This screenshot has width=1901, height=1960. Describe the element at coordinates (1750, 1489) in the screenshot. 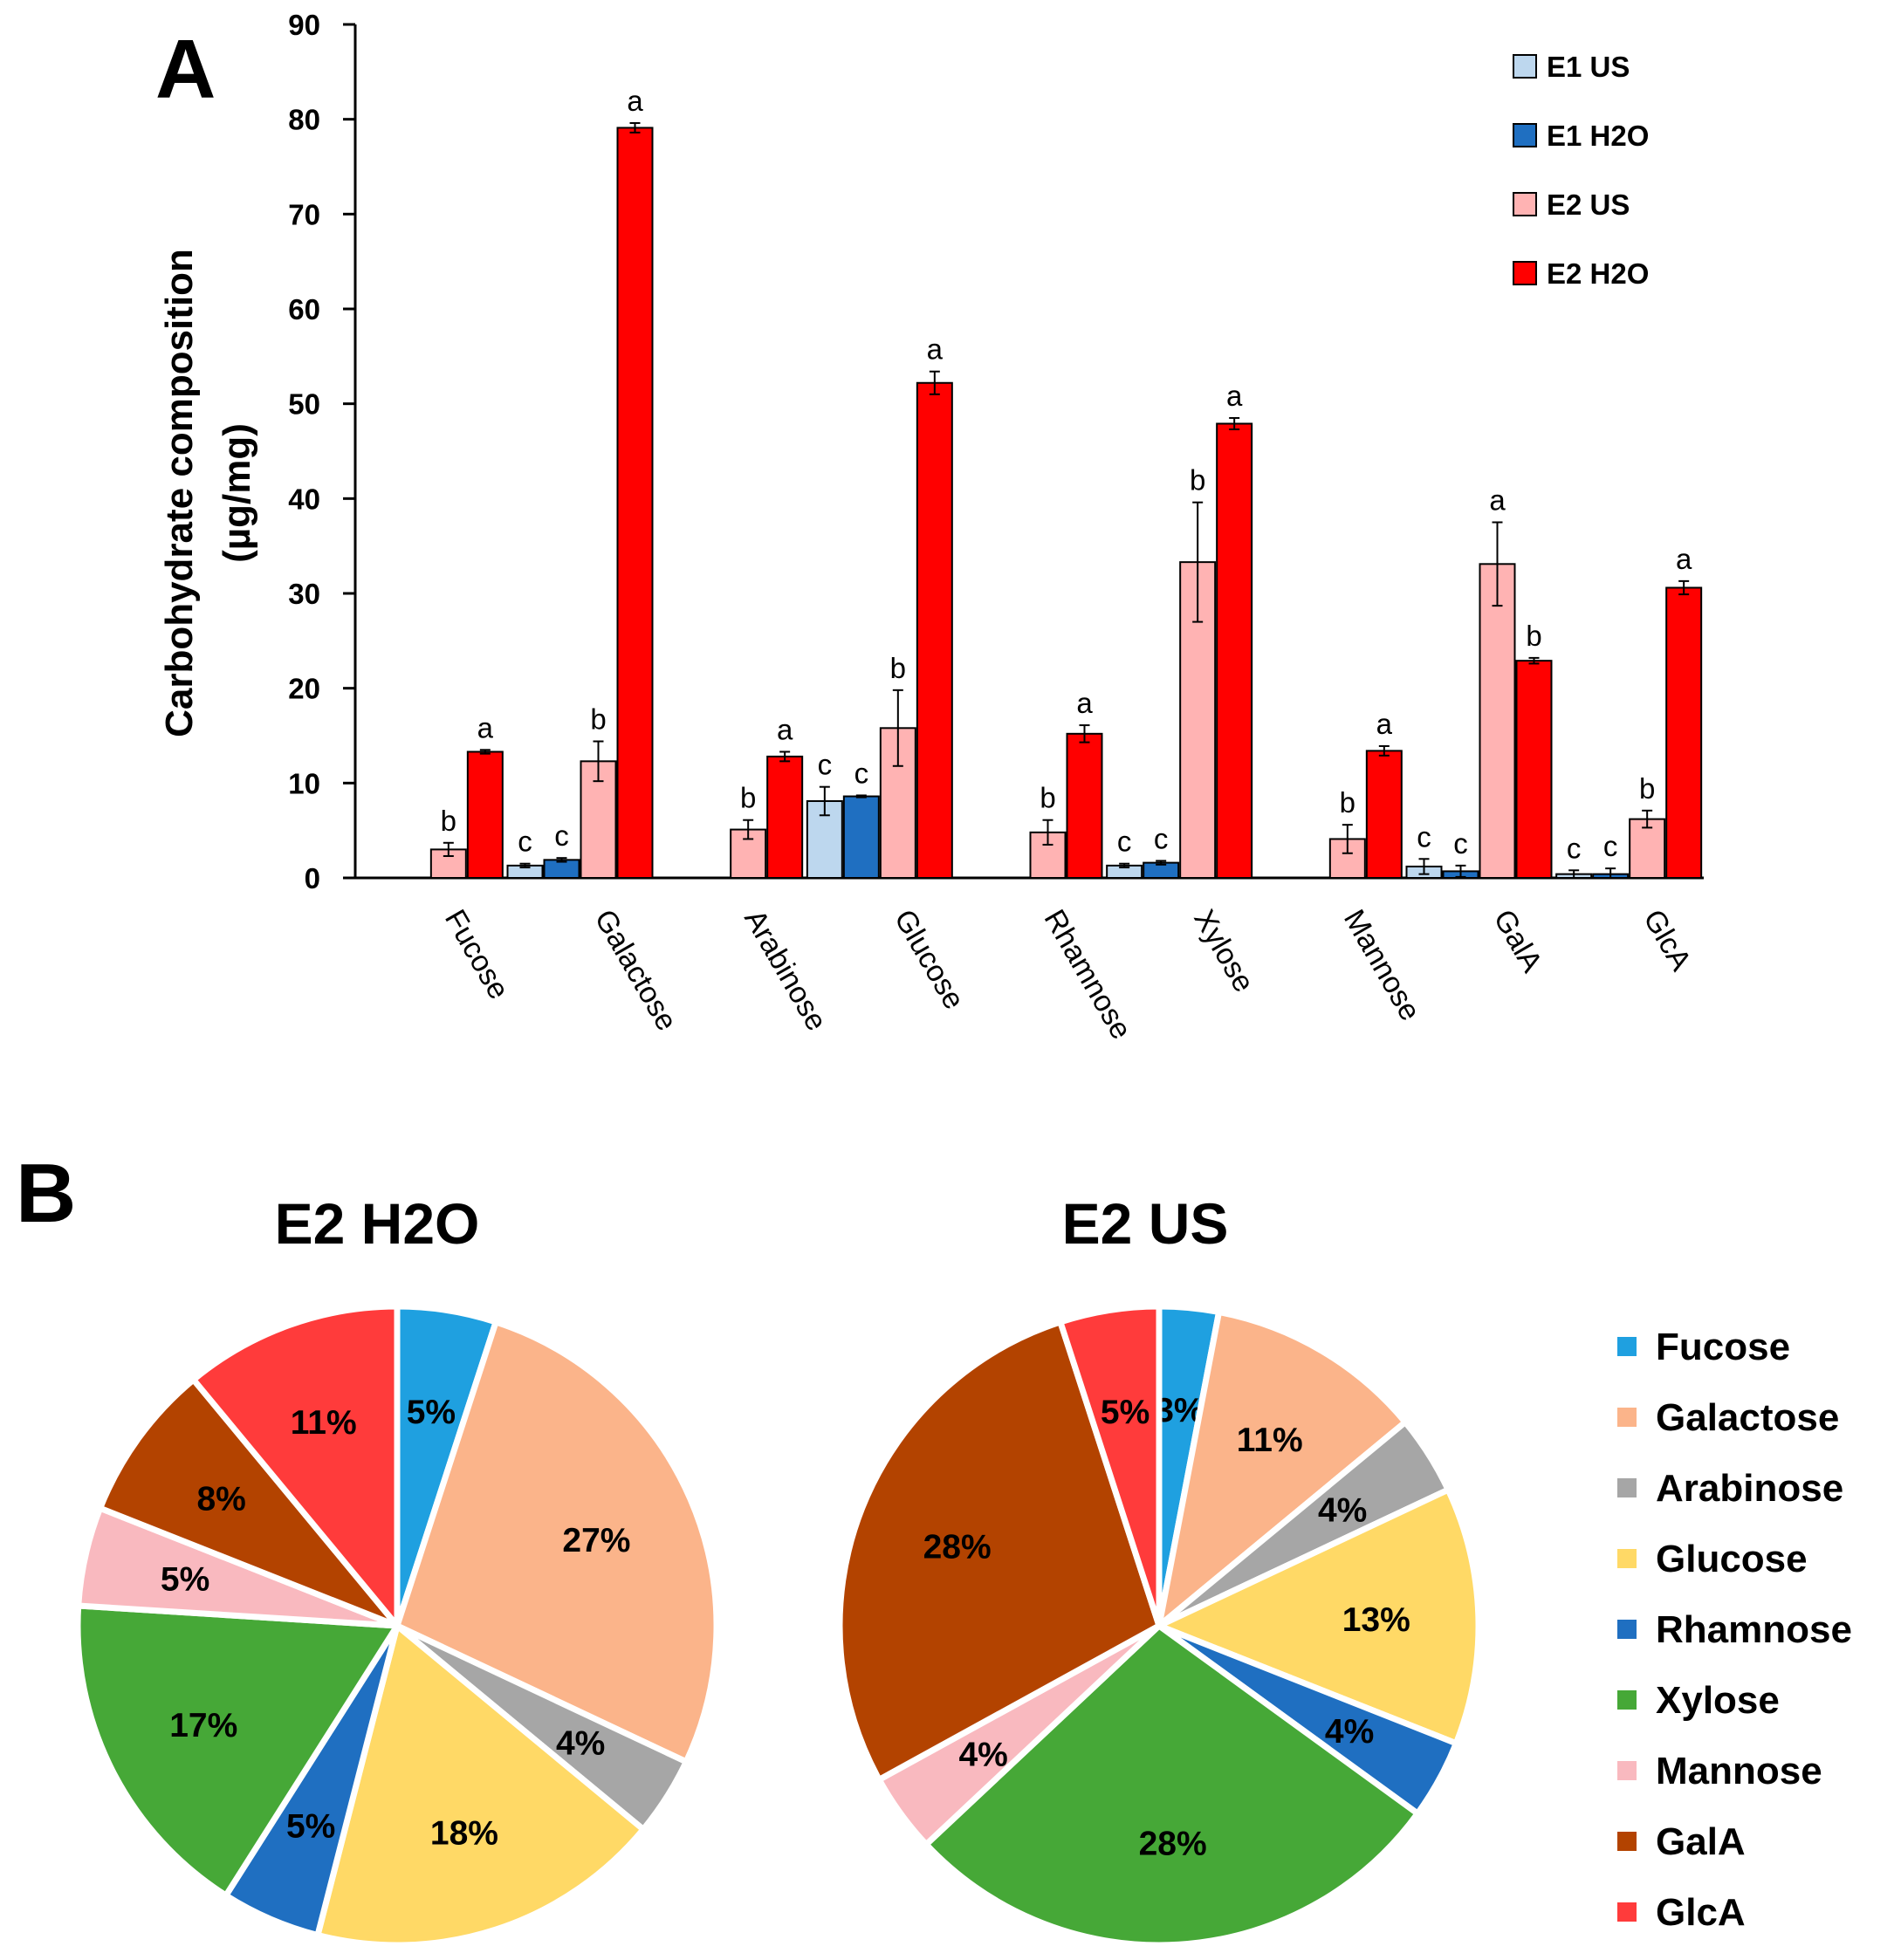

I see `pie-legend-entry: Arabinose` at that location.